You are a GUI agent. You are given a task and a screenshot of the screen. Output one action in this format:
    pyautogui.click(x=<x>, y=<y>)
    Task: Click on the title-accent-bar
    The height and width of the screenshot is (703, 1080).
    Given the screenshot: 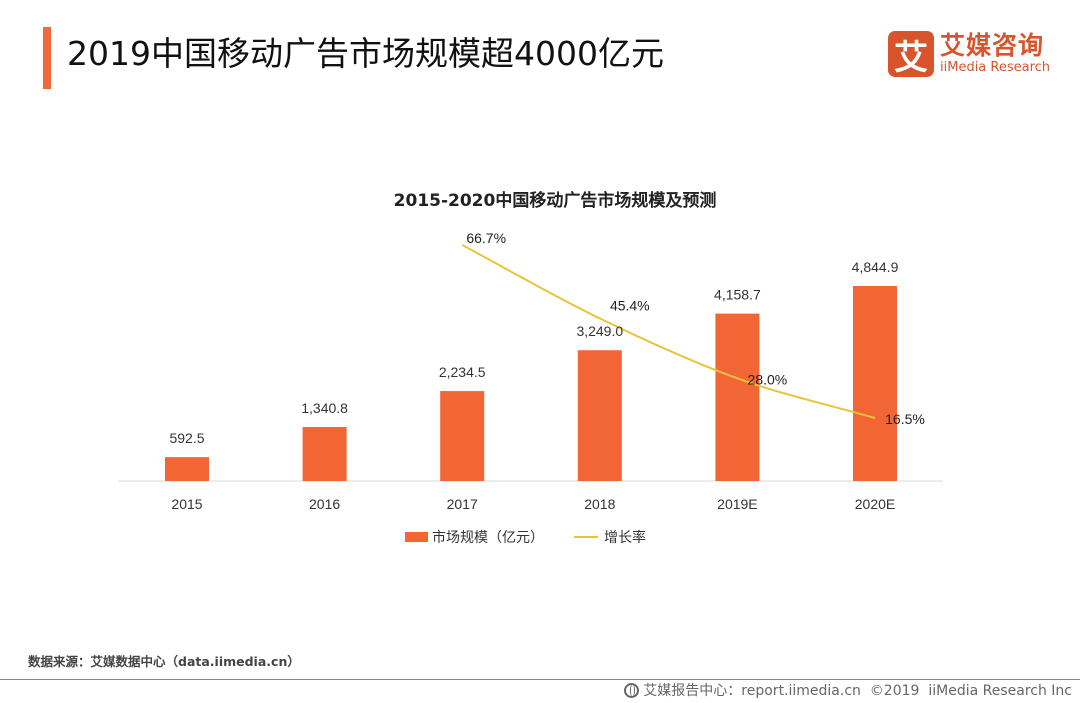 What is the action you would take?
    pyautogui.click(x=47, y=58)
    